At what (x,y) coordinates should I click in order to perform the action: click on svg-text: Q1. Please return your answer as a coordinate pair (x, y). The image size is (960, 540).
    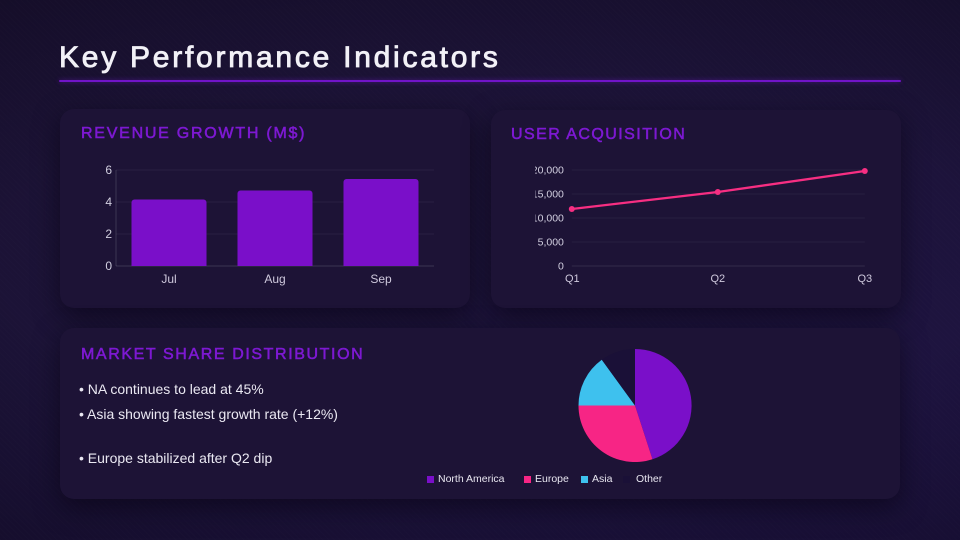
    Looking at the image, I should click on (572, 279).